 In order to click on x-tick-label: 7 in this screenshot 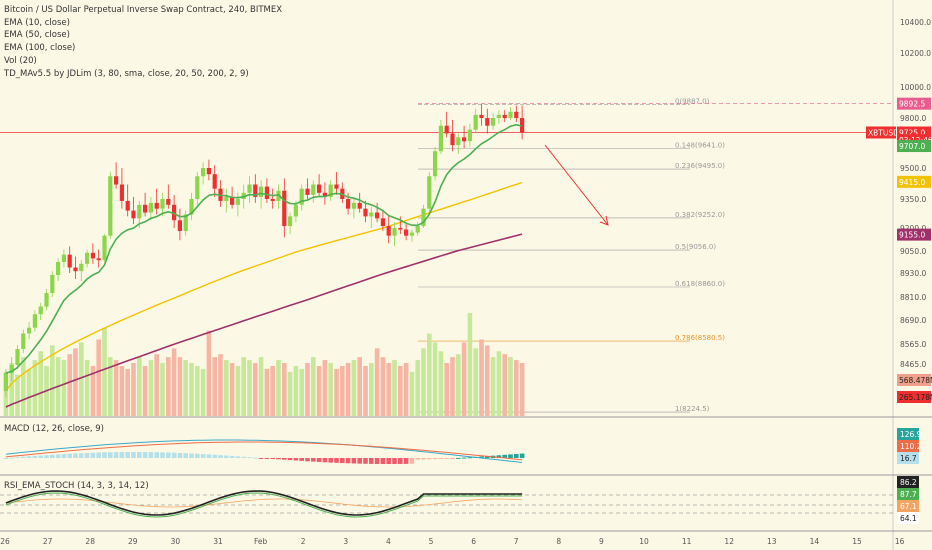, I will do `click(516, 541)`.